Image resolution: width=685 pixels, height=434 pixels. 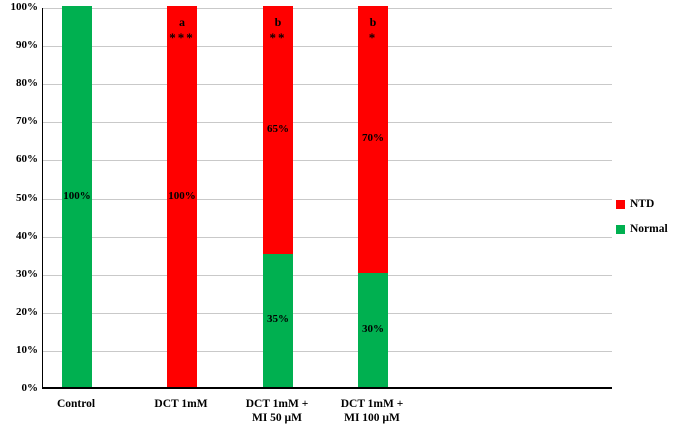 What do you see at coordinates (30, 388) in the screenshot?
I see `y-tick-label: 0%` at bounding box center [30, 388].